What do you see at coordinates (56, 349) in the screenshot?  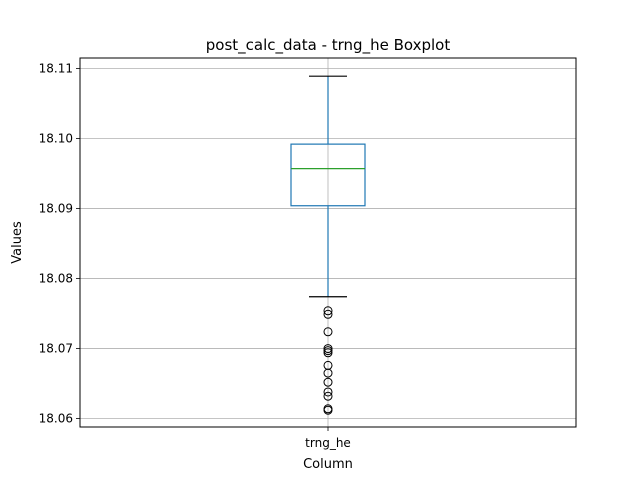 I see `y-tick-label: 18.07` at bounding box center [56, 349].